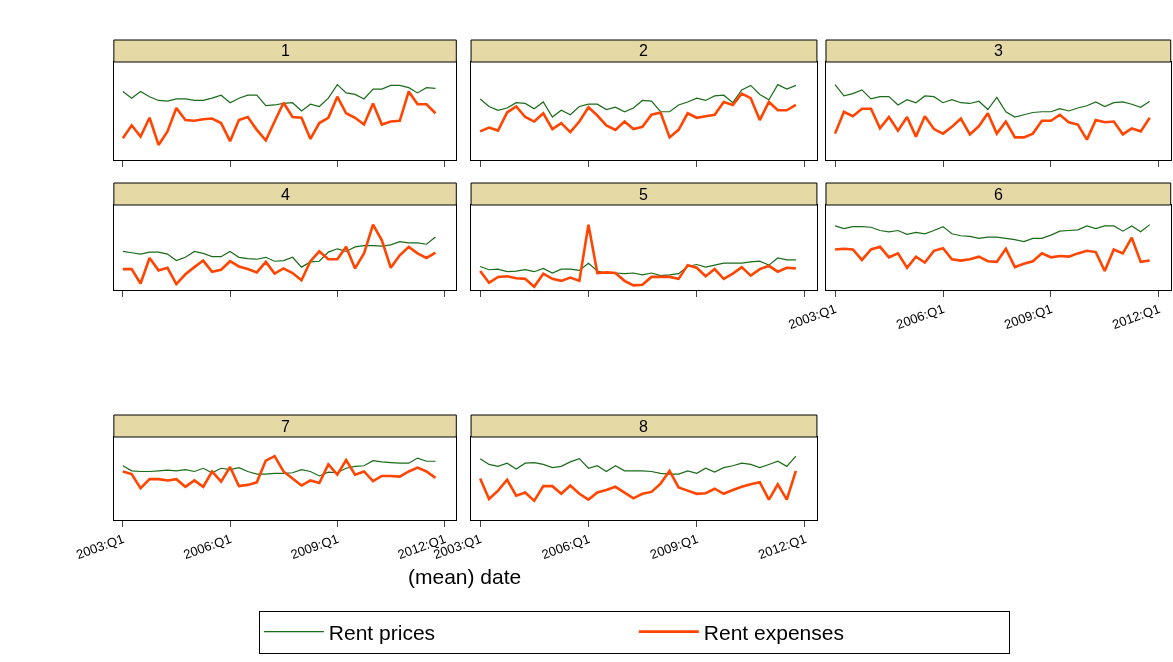 This screenshot has height=662, width=1173. Describe the element at coordinates (285, 50) in the screenshot. I see `chart-title: 1` at that location.